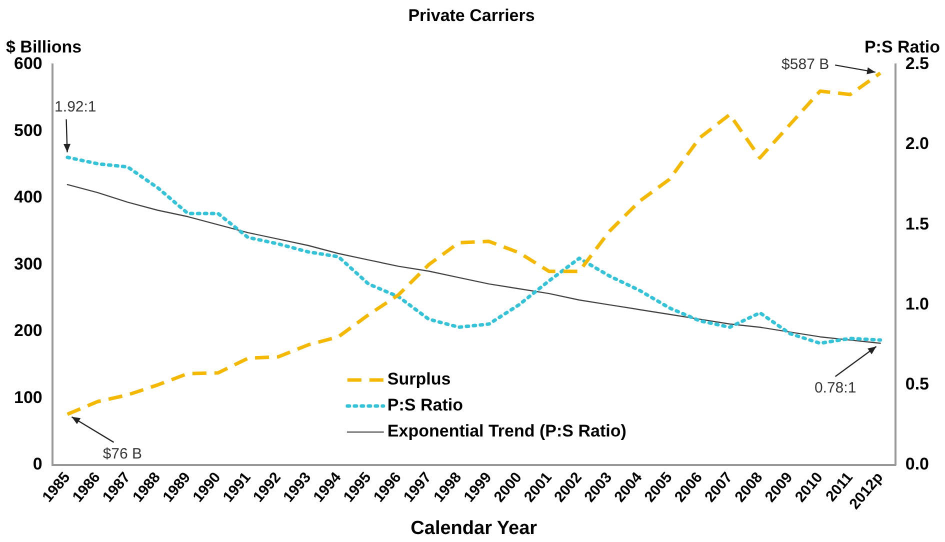 The image size is (945, 542). I want to click on y-tick-label: 0, so click(37, 464).